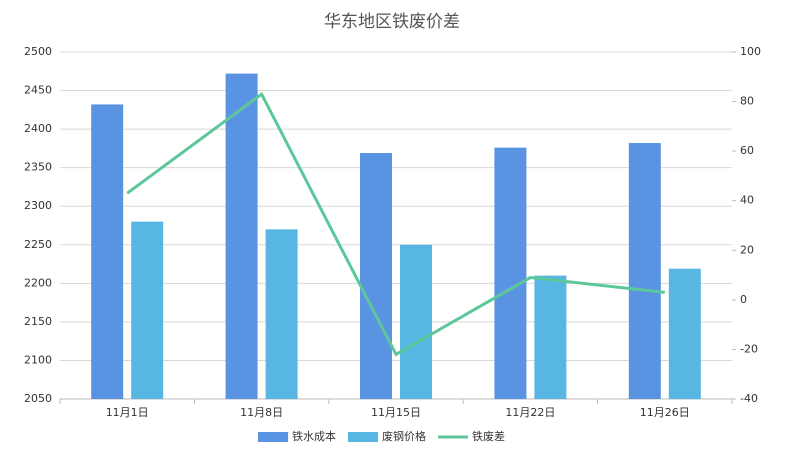 This screenshot has height=467, width=799. I want to click on y-tick-label: 2500, so click(38, 51).